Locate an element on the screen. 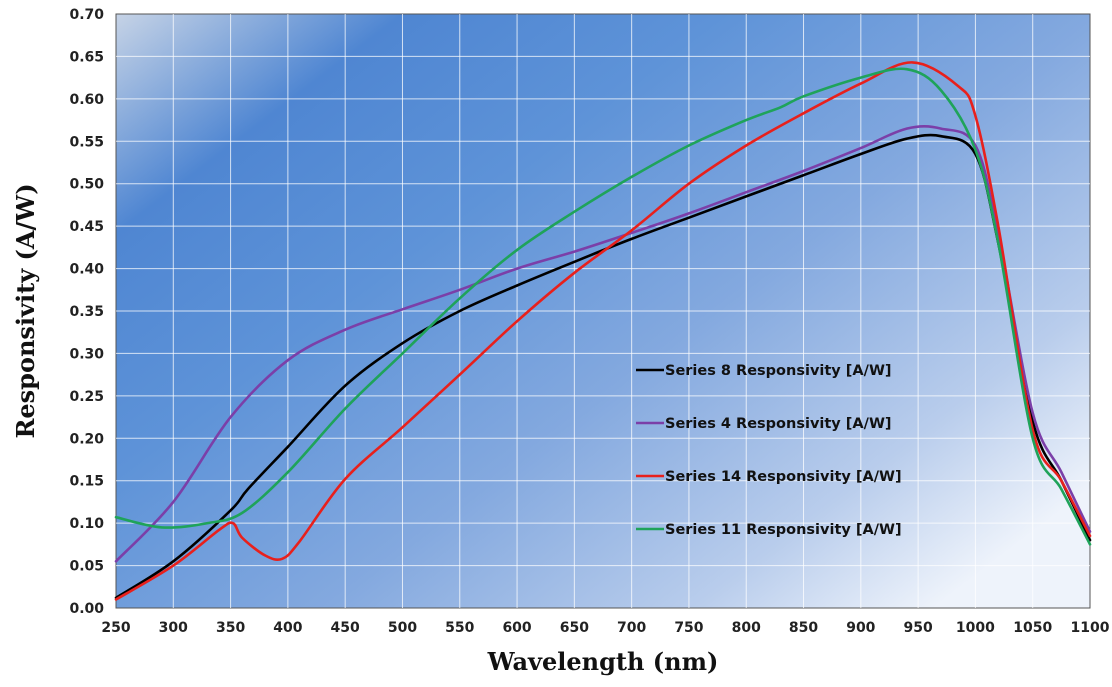 This screenshot has width=1112, height=687. x-tick-label: 500 is located at coordinates (402, 628).